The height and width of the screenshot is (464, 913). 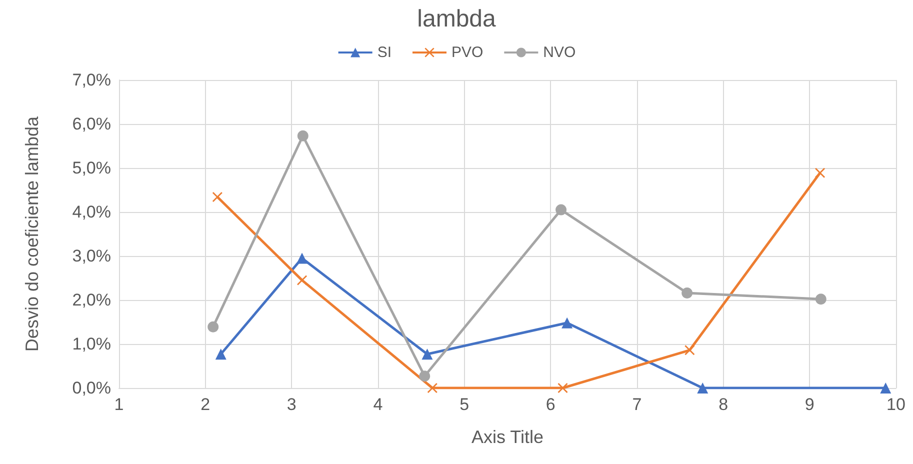 I want to click on x-tick-label: 5, so click(x=465, y=404).